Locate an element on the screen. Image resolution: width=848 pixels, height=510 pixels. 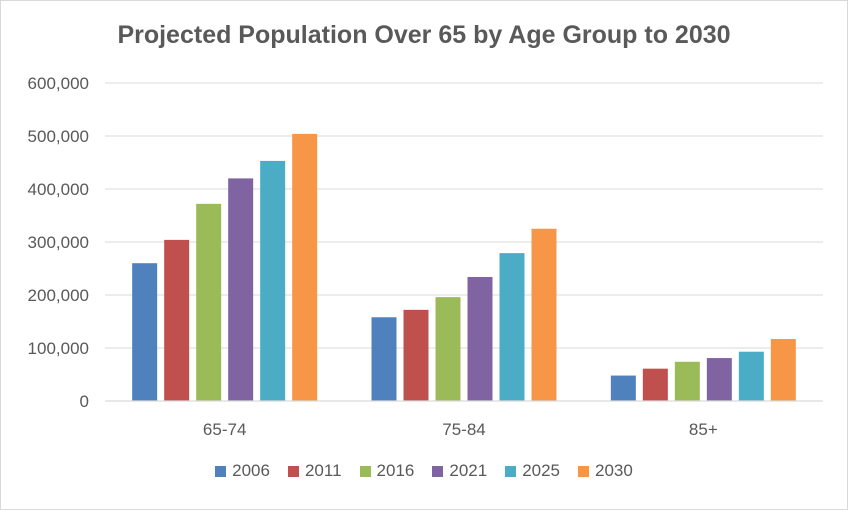
bar-2030-85+ is located at coordinates (783, 369).